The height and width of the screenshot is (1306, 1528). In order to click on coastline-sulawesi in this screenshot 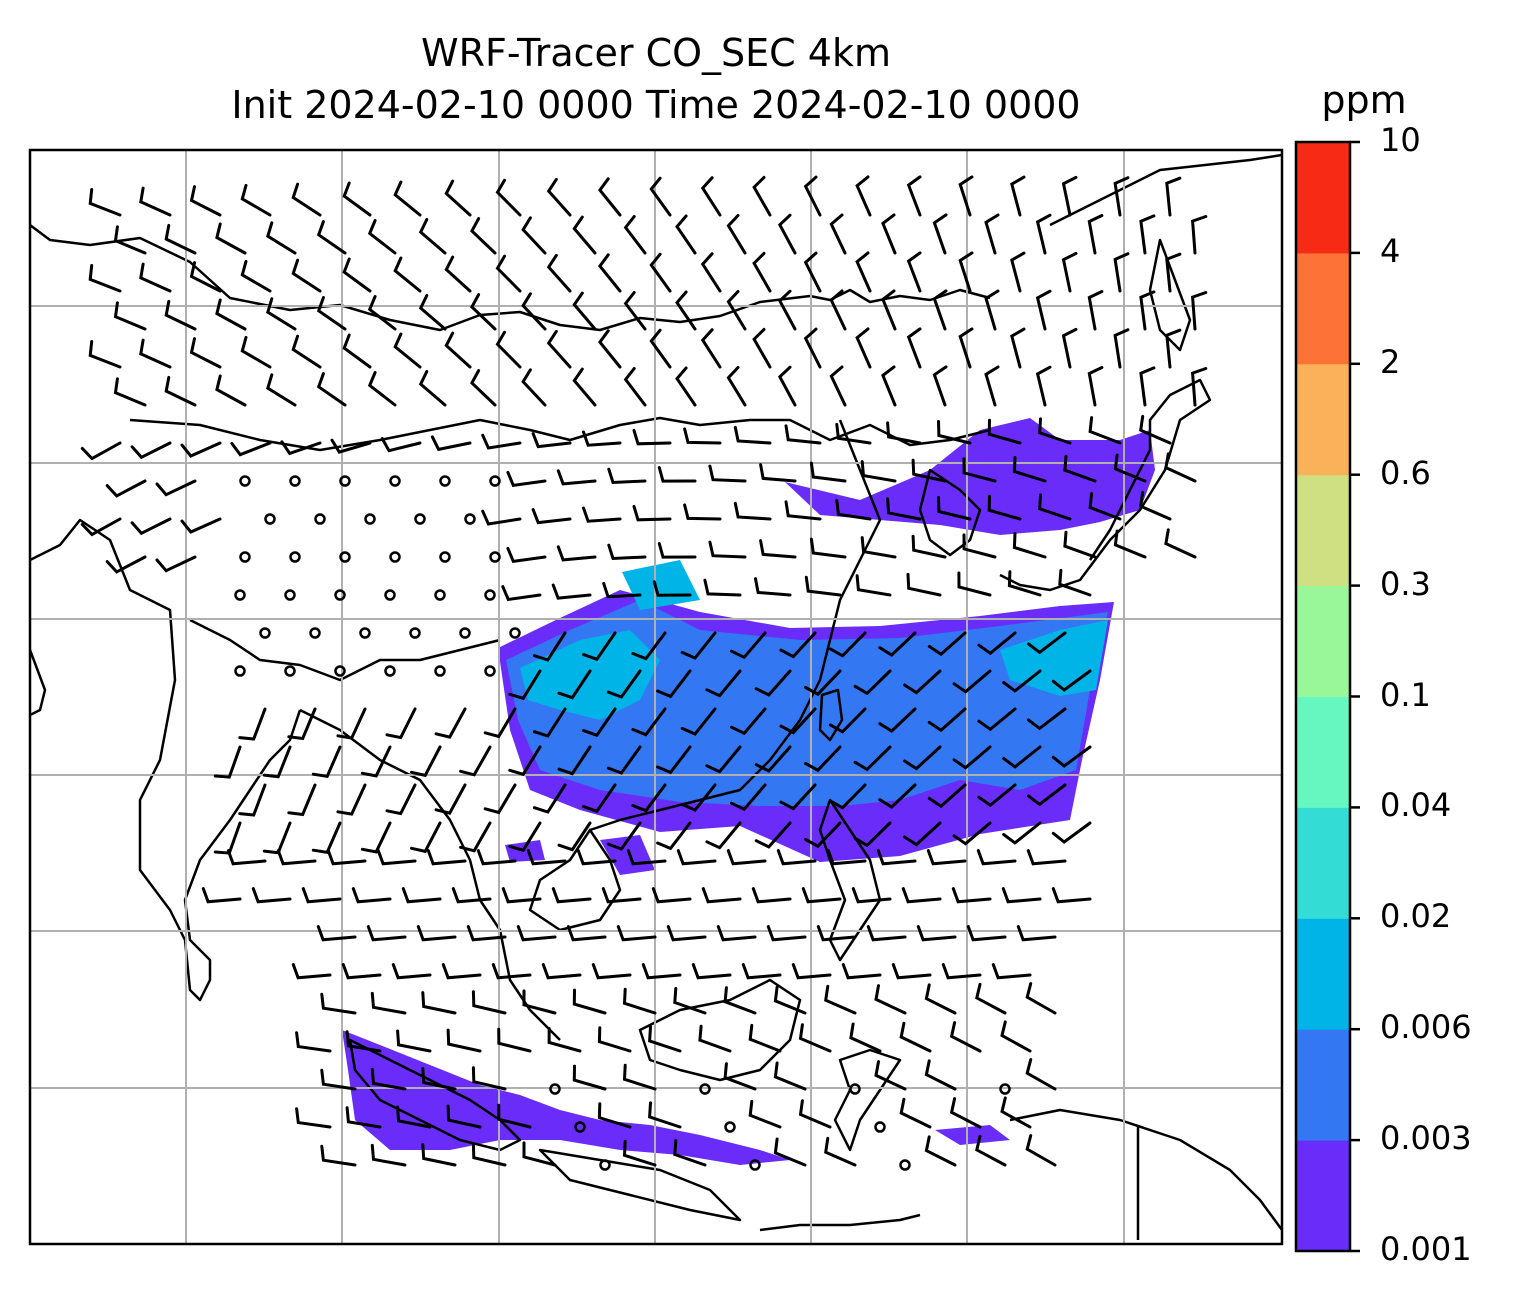, I will do `click(867, 1100)`.